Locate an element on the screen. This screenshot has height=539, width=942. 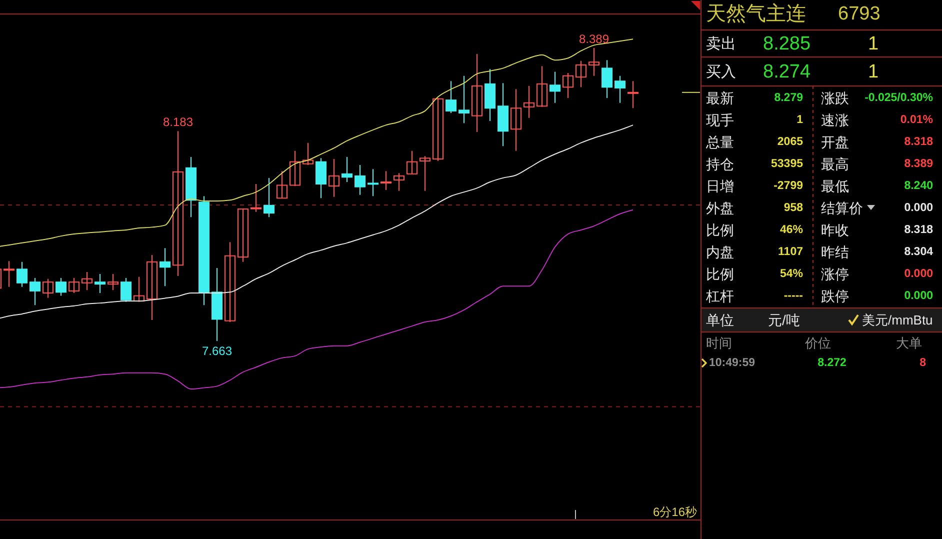
text: 8.240 is located at coordinates (918, 186).